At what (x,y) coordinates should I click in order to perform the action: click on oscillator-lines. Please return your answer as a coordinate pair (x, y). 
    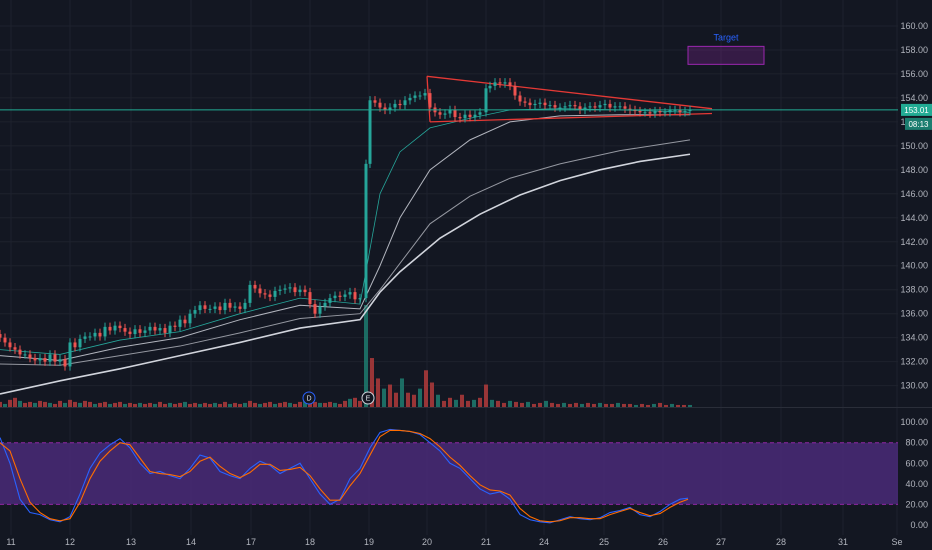
    Looking at the image, I should click on (344, 476).